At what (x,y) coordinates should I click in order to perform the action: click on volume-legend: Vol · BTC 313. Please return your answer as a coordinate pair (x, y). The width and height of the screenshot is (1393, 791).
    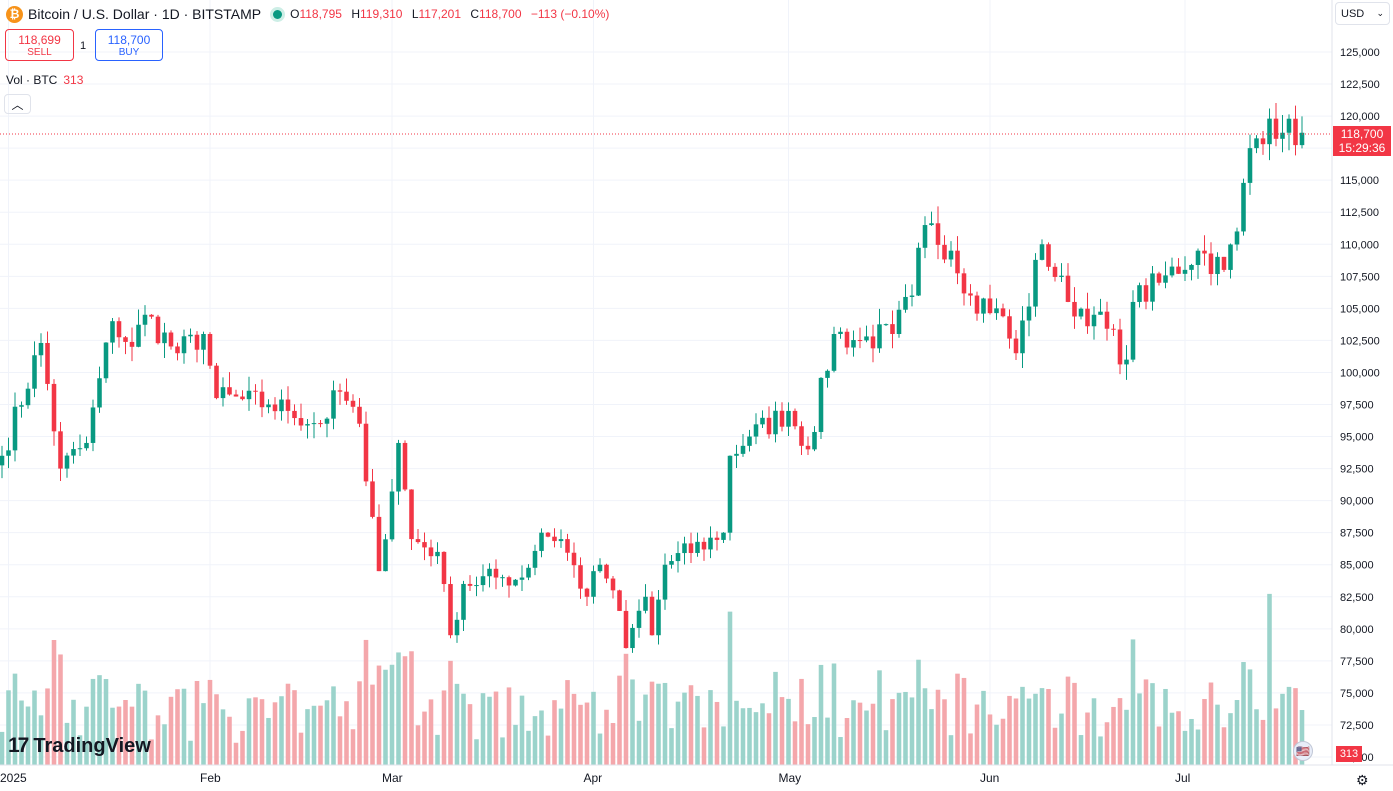
    Looking at the image, I should click on (44, 80).